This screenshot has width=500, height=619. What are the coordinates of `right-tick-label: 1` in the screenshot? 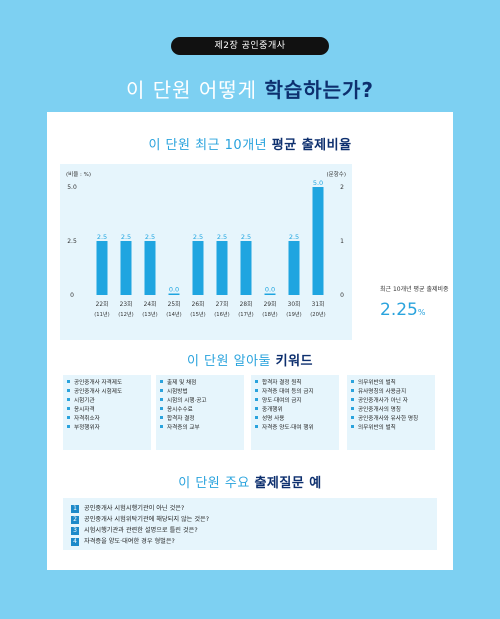 It's located at (342, 241).